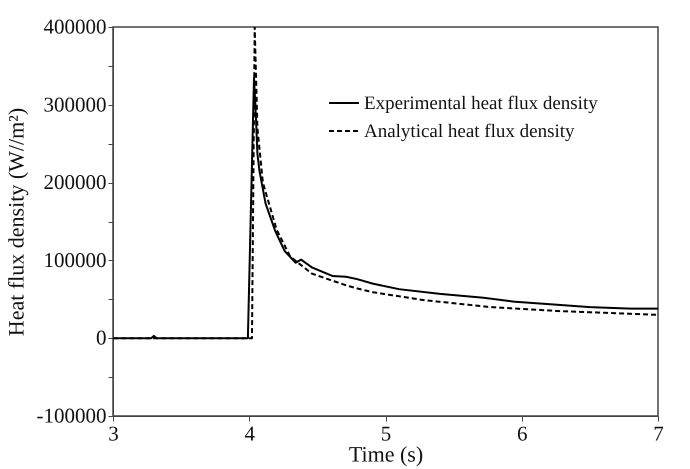  Describe the element at coordinates (75, 260) in the screenshot. I see `y-tick-label: 100000` at that location.